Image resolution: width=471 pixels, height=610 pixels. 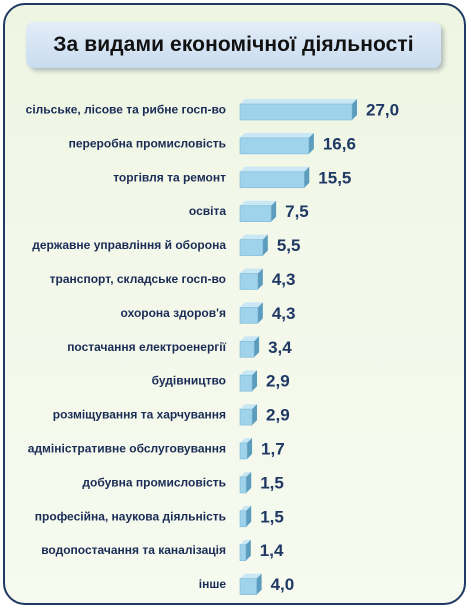 I want to click on value-label: 3,4, so click(x=280, y=347).